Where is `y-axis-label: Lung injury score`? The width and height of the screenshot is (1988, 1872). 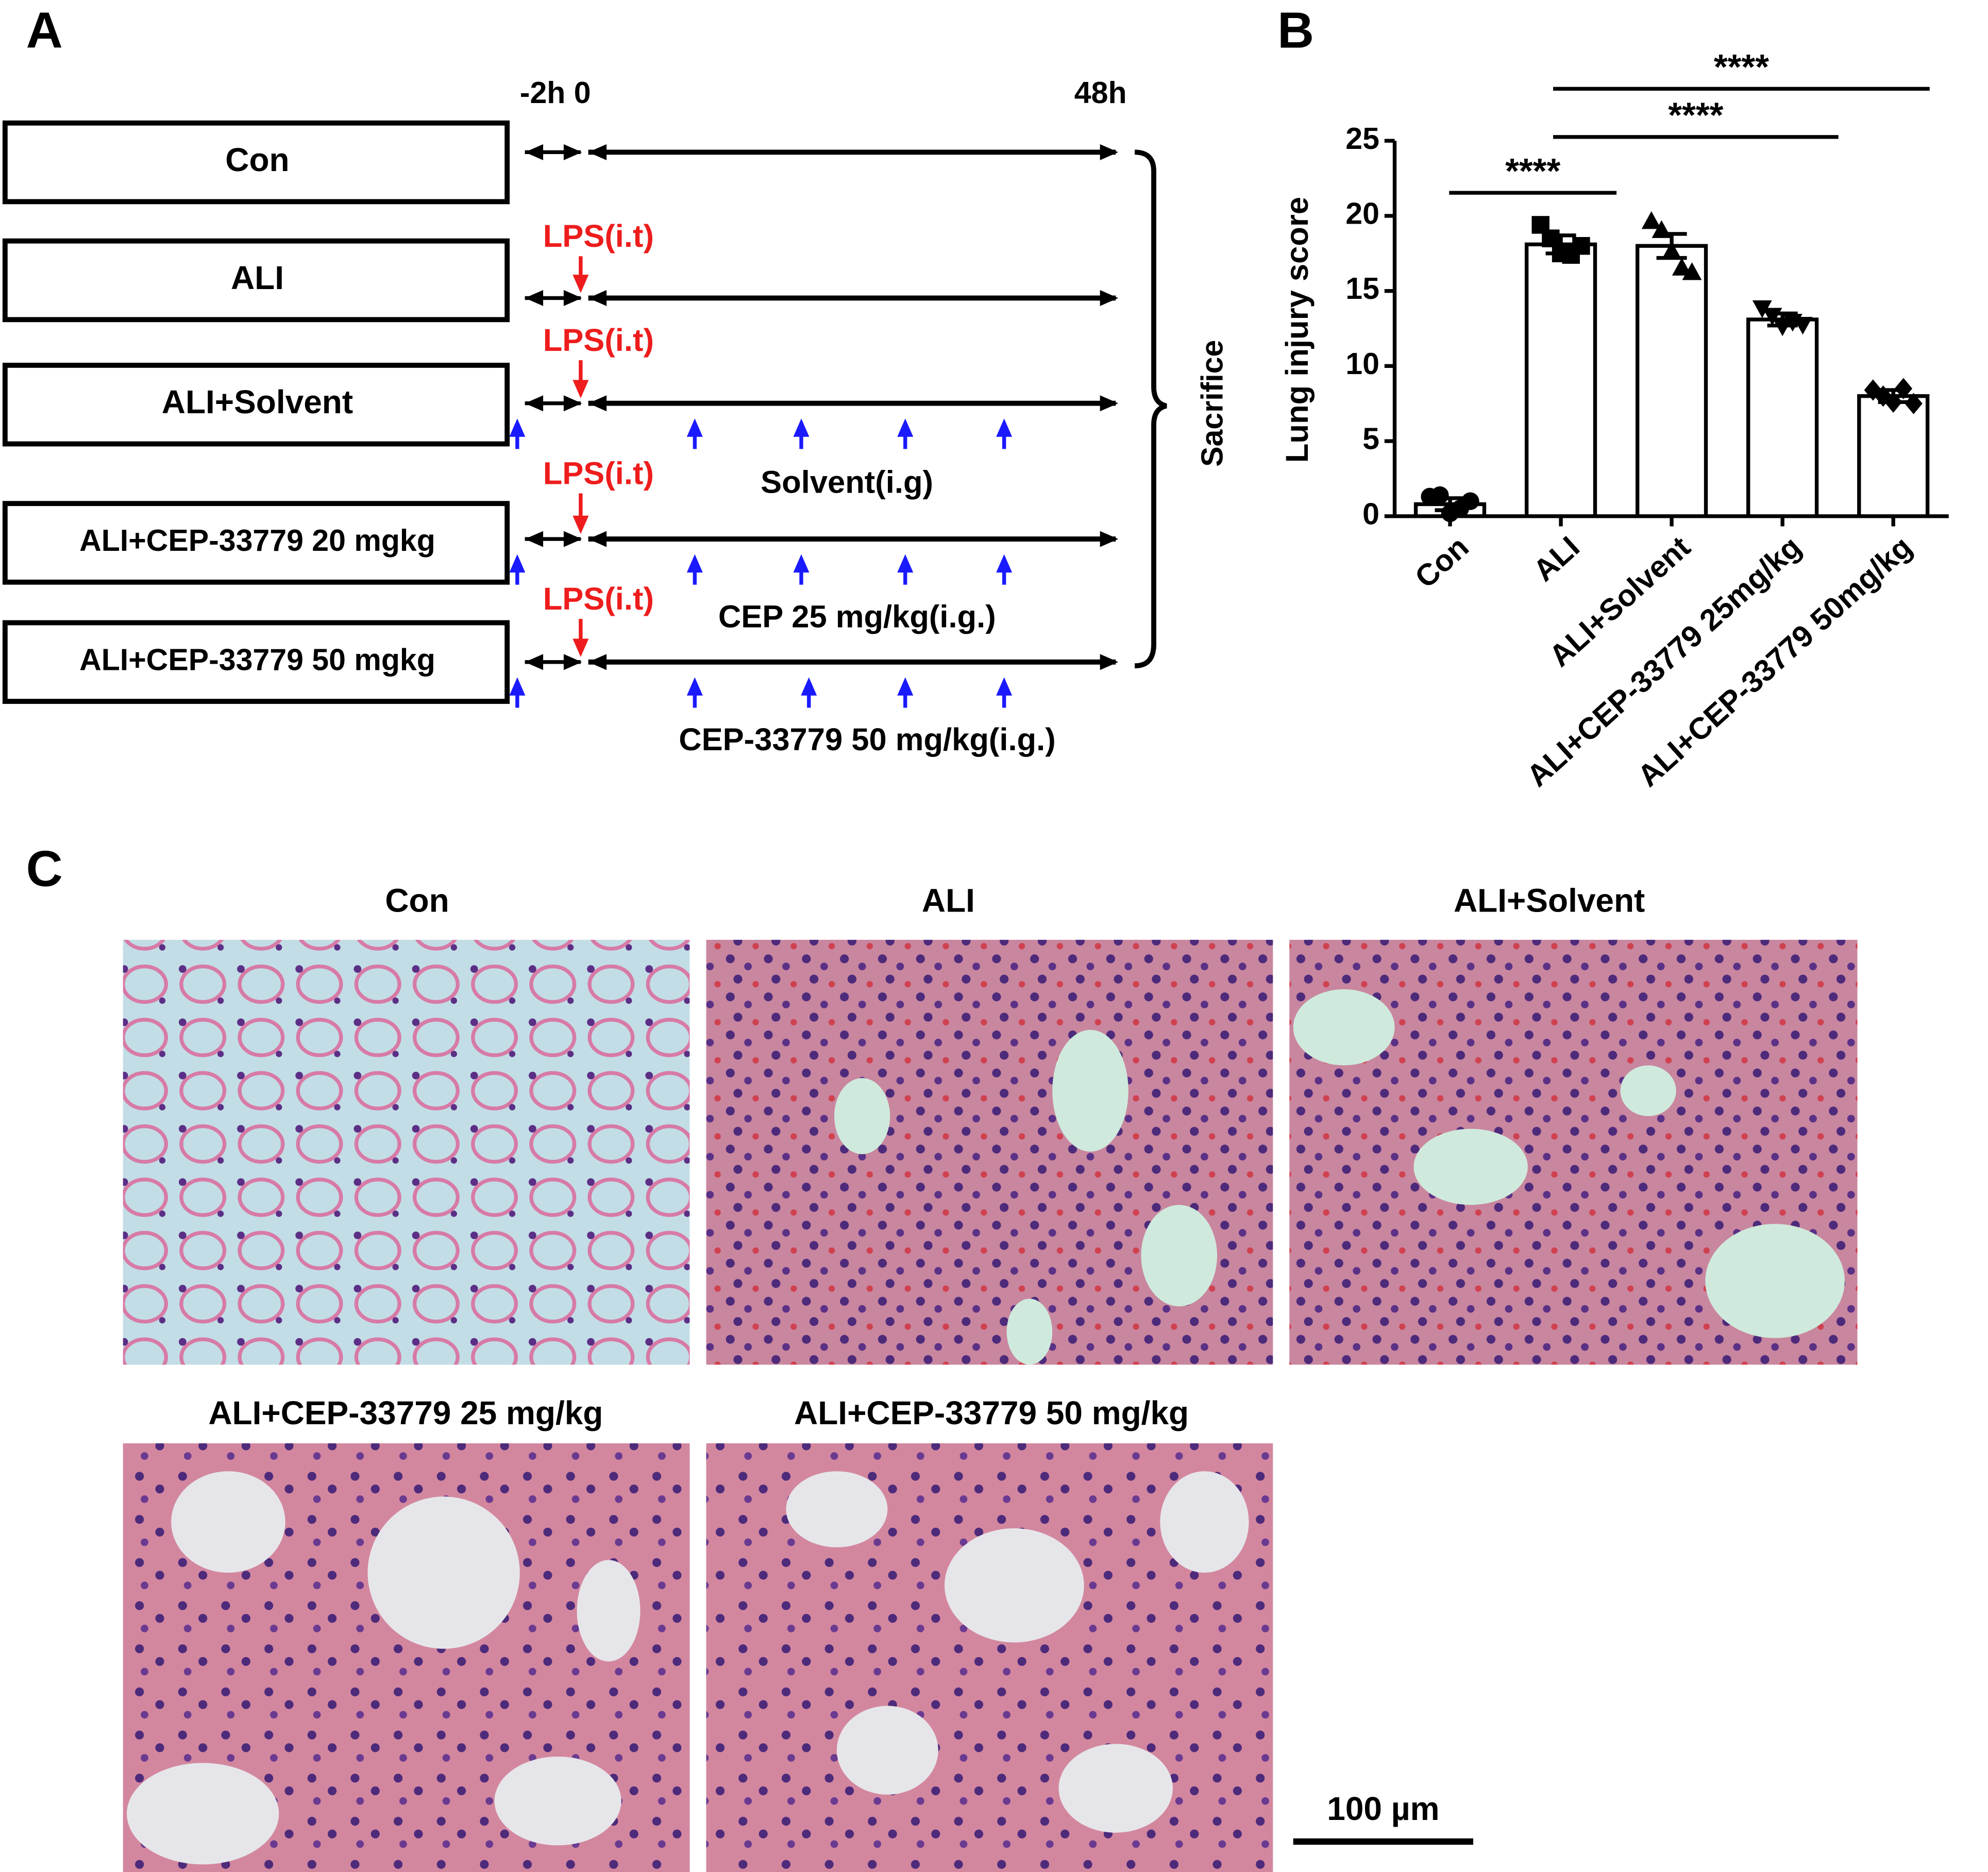
y-axis-label: Lung injury score is located at coordinates (1297, 330).